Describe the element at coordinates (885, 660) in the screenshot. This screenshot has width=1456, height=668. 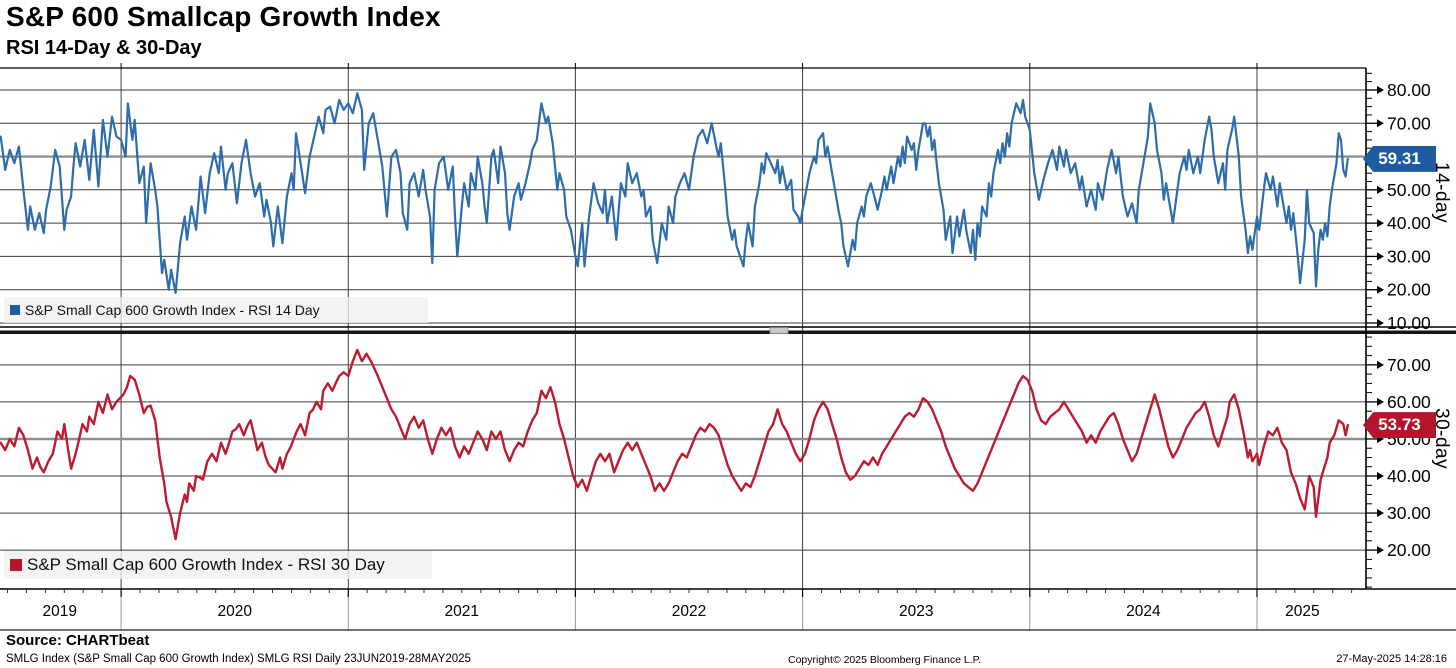
I see `copyright-label: Copyright© 2025 Bloomberg Finance L.P.` at that location.